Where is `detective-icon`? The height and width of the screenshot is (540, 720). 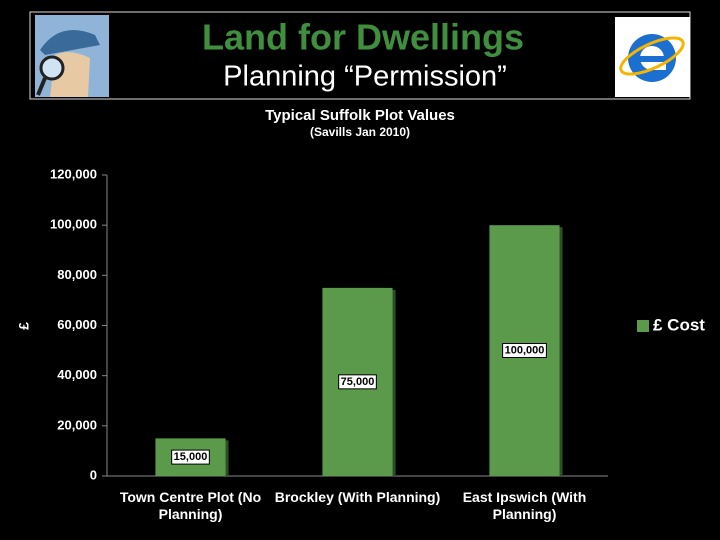 detective-icon is located at coordinates (72, 56).